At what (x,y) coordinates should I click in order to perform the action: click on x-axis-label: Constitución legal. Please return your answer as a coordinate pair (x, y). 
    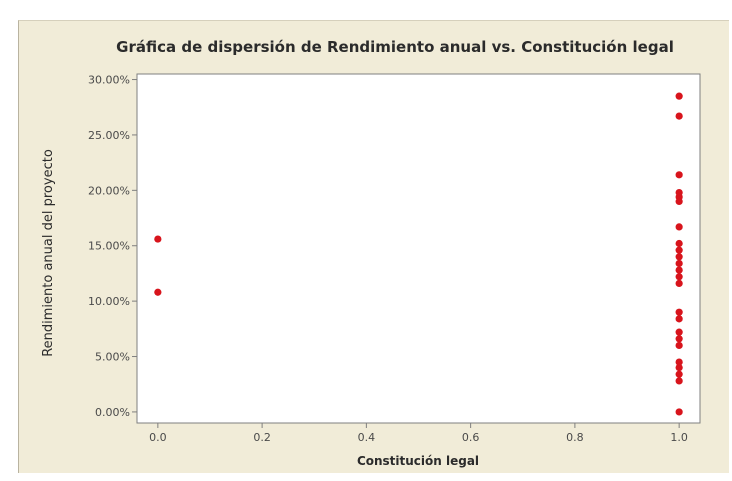
    Looking at the image, I should click on (418, 461).